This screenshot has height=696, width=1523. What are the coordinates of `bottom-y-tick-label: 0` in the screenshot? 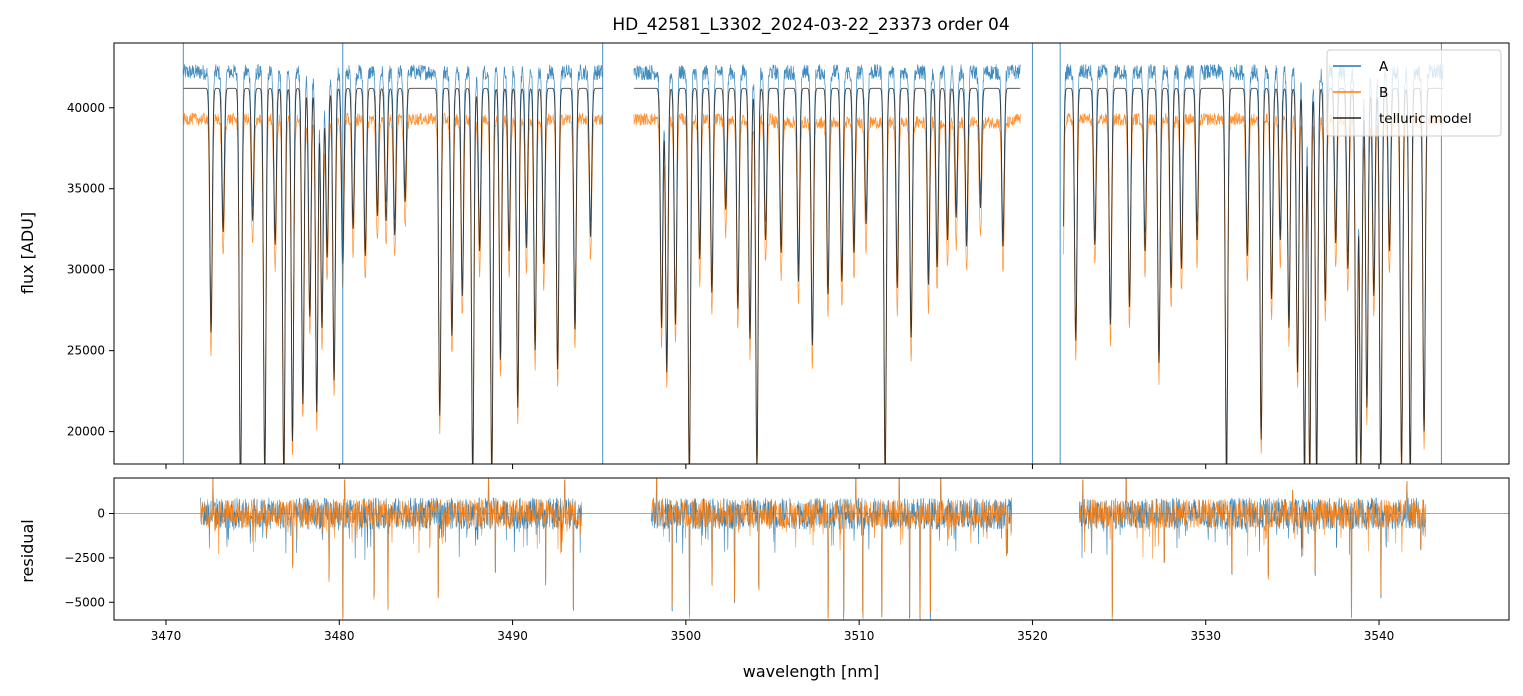 It's located at (101, 514).